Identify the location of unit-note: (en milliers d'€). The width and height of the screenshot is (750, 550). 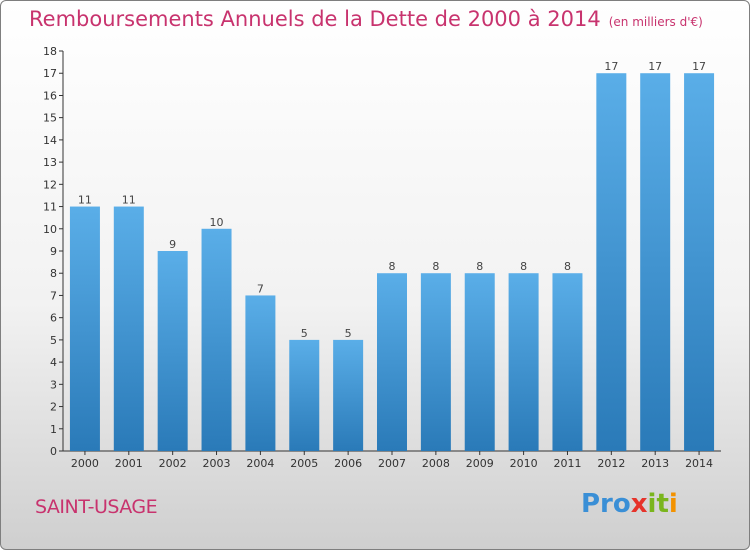
(655, 22).